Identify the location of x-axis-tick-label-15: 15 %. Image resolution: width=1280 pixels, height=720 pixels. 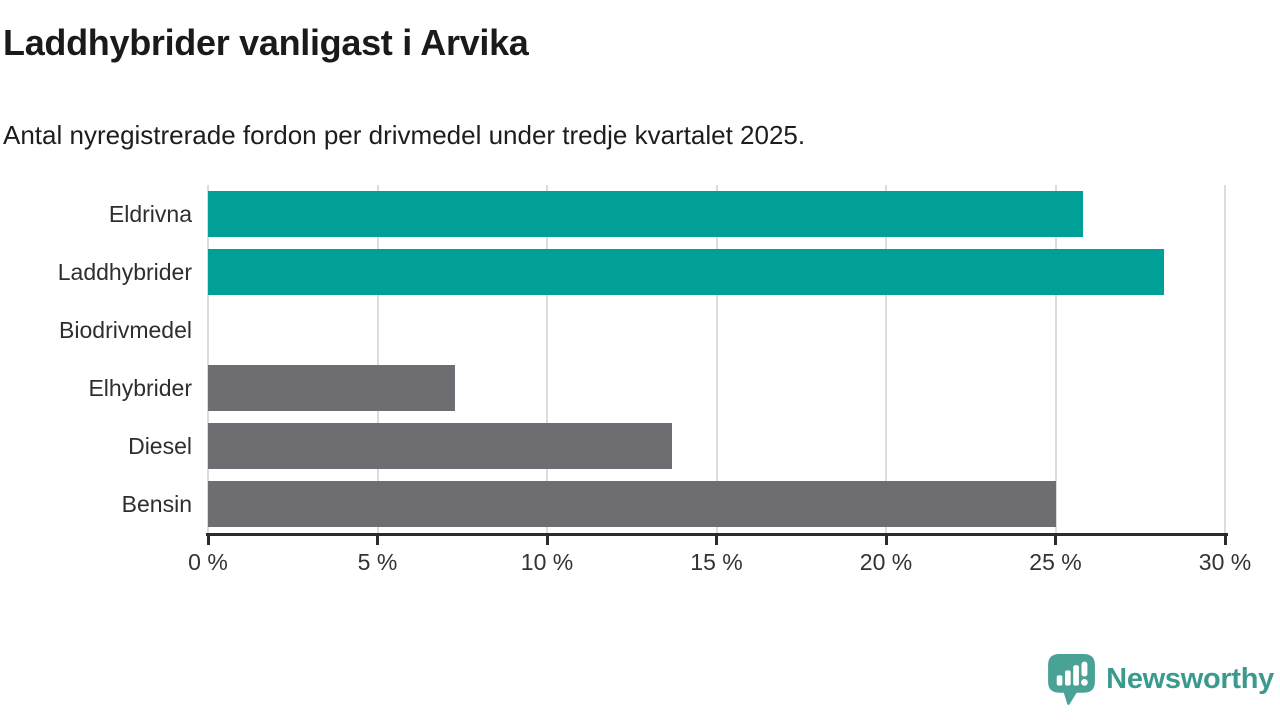
(716, 562).